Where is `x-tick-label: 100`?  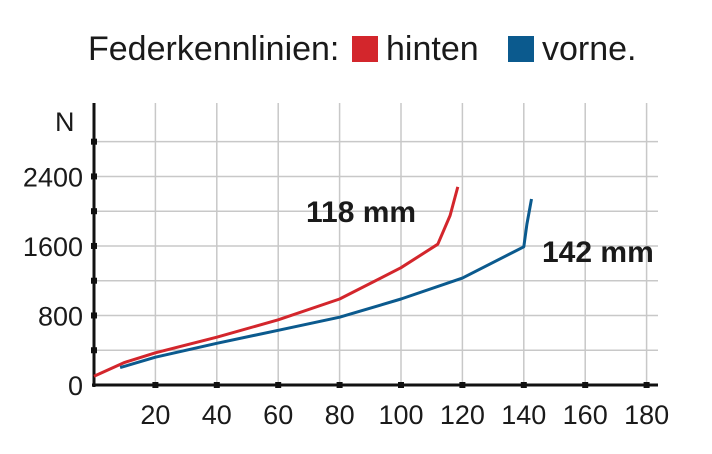
x-tick-label: 100 is located at coordinates (400, 415).